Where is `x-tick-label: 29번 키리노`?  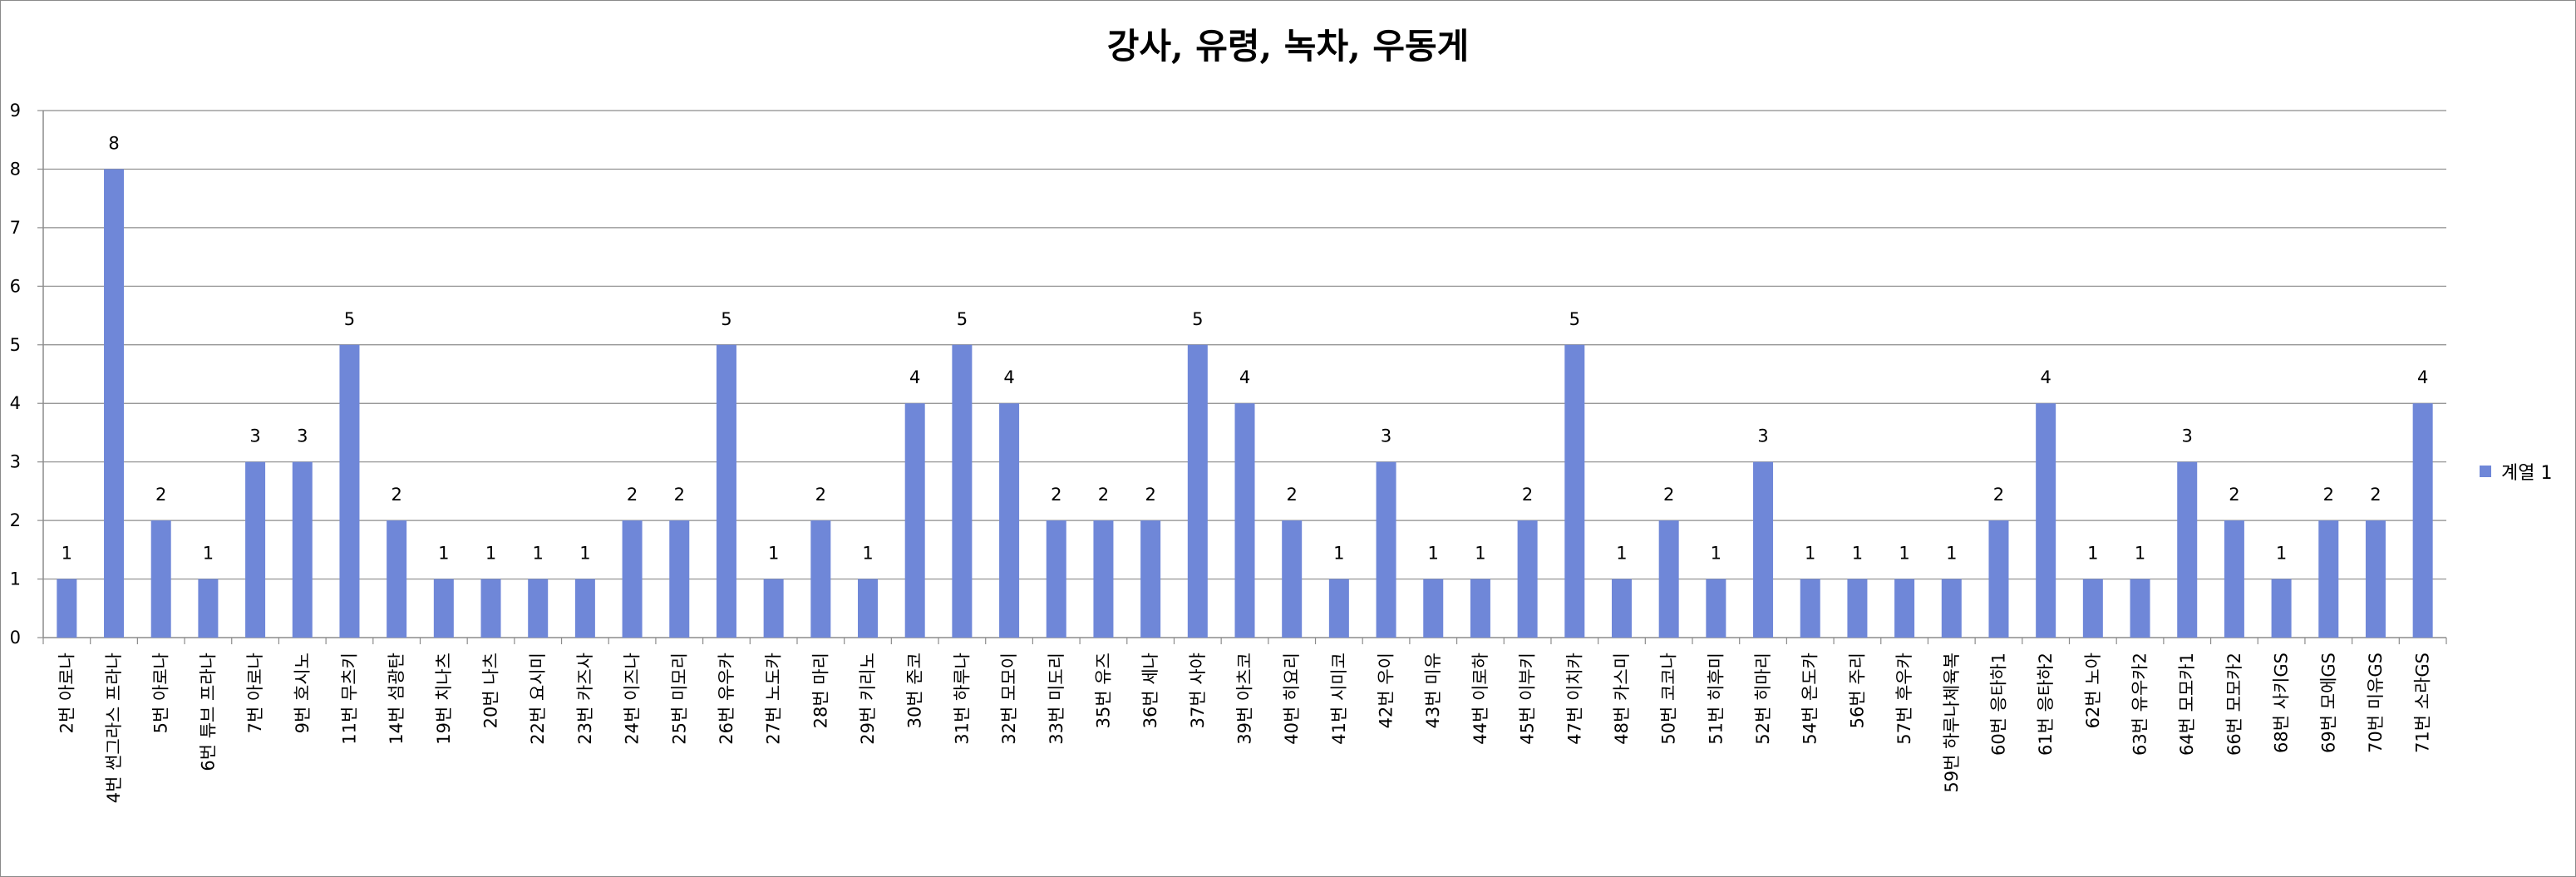 x-tick-label: 29번 키리노 is located at coordinates (868, 699).